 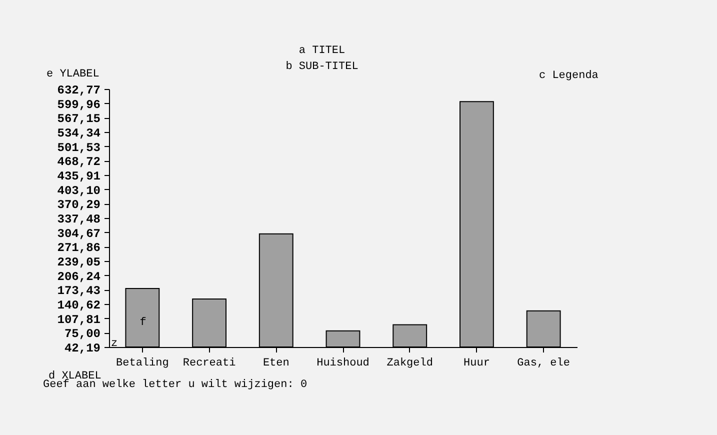 I want to click on y-tick-label: 107,81, so click(x=78, y=319).